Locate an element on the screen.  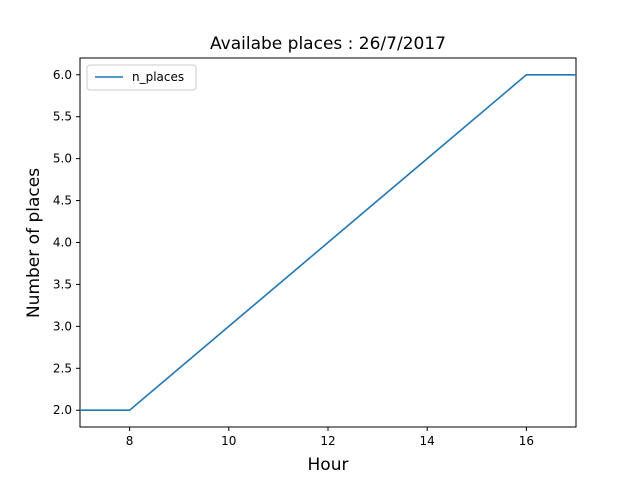
legend: n_places is located at coordinates (141, 77).